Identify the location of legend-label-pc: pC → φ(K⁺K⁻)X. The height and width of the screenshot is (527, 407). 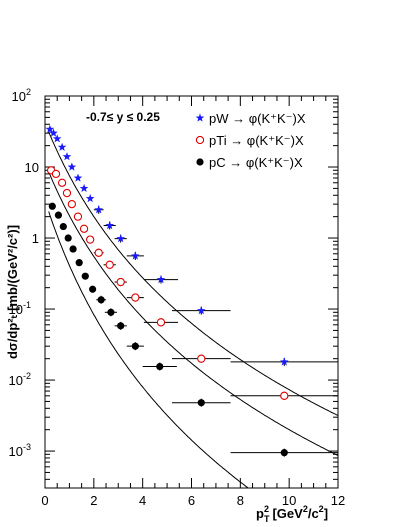
(256, 162).